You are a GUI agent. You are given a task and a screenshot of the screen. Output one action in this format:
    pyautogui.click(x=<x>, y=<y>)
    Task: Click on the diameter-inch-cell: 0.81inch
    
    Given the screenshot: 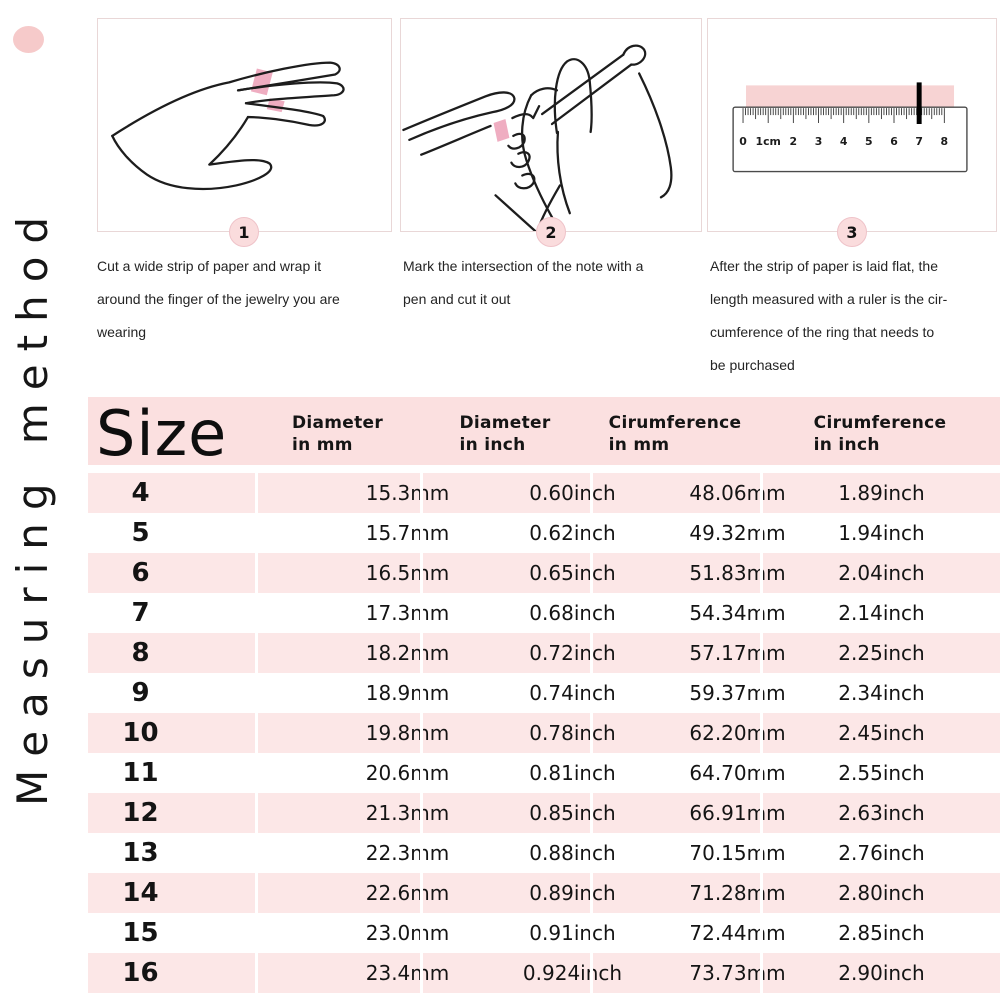 What is the action you would take?
    pyautogui.click(x=571, y=773)
    